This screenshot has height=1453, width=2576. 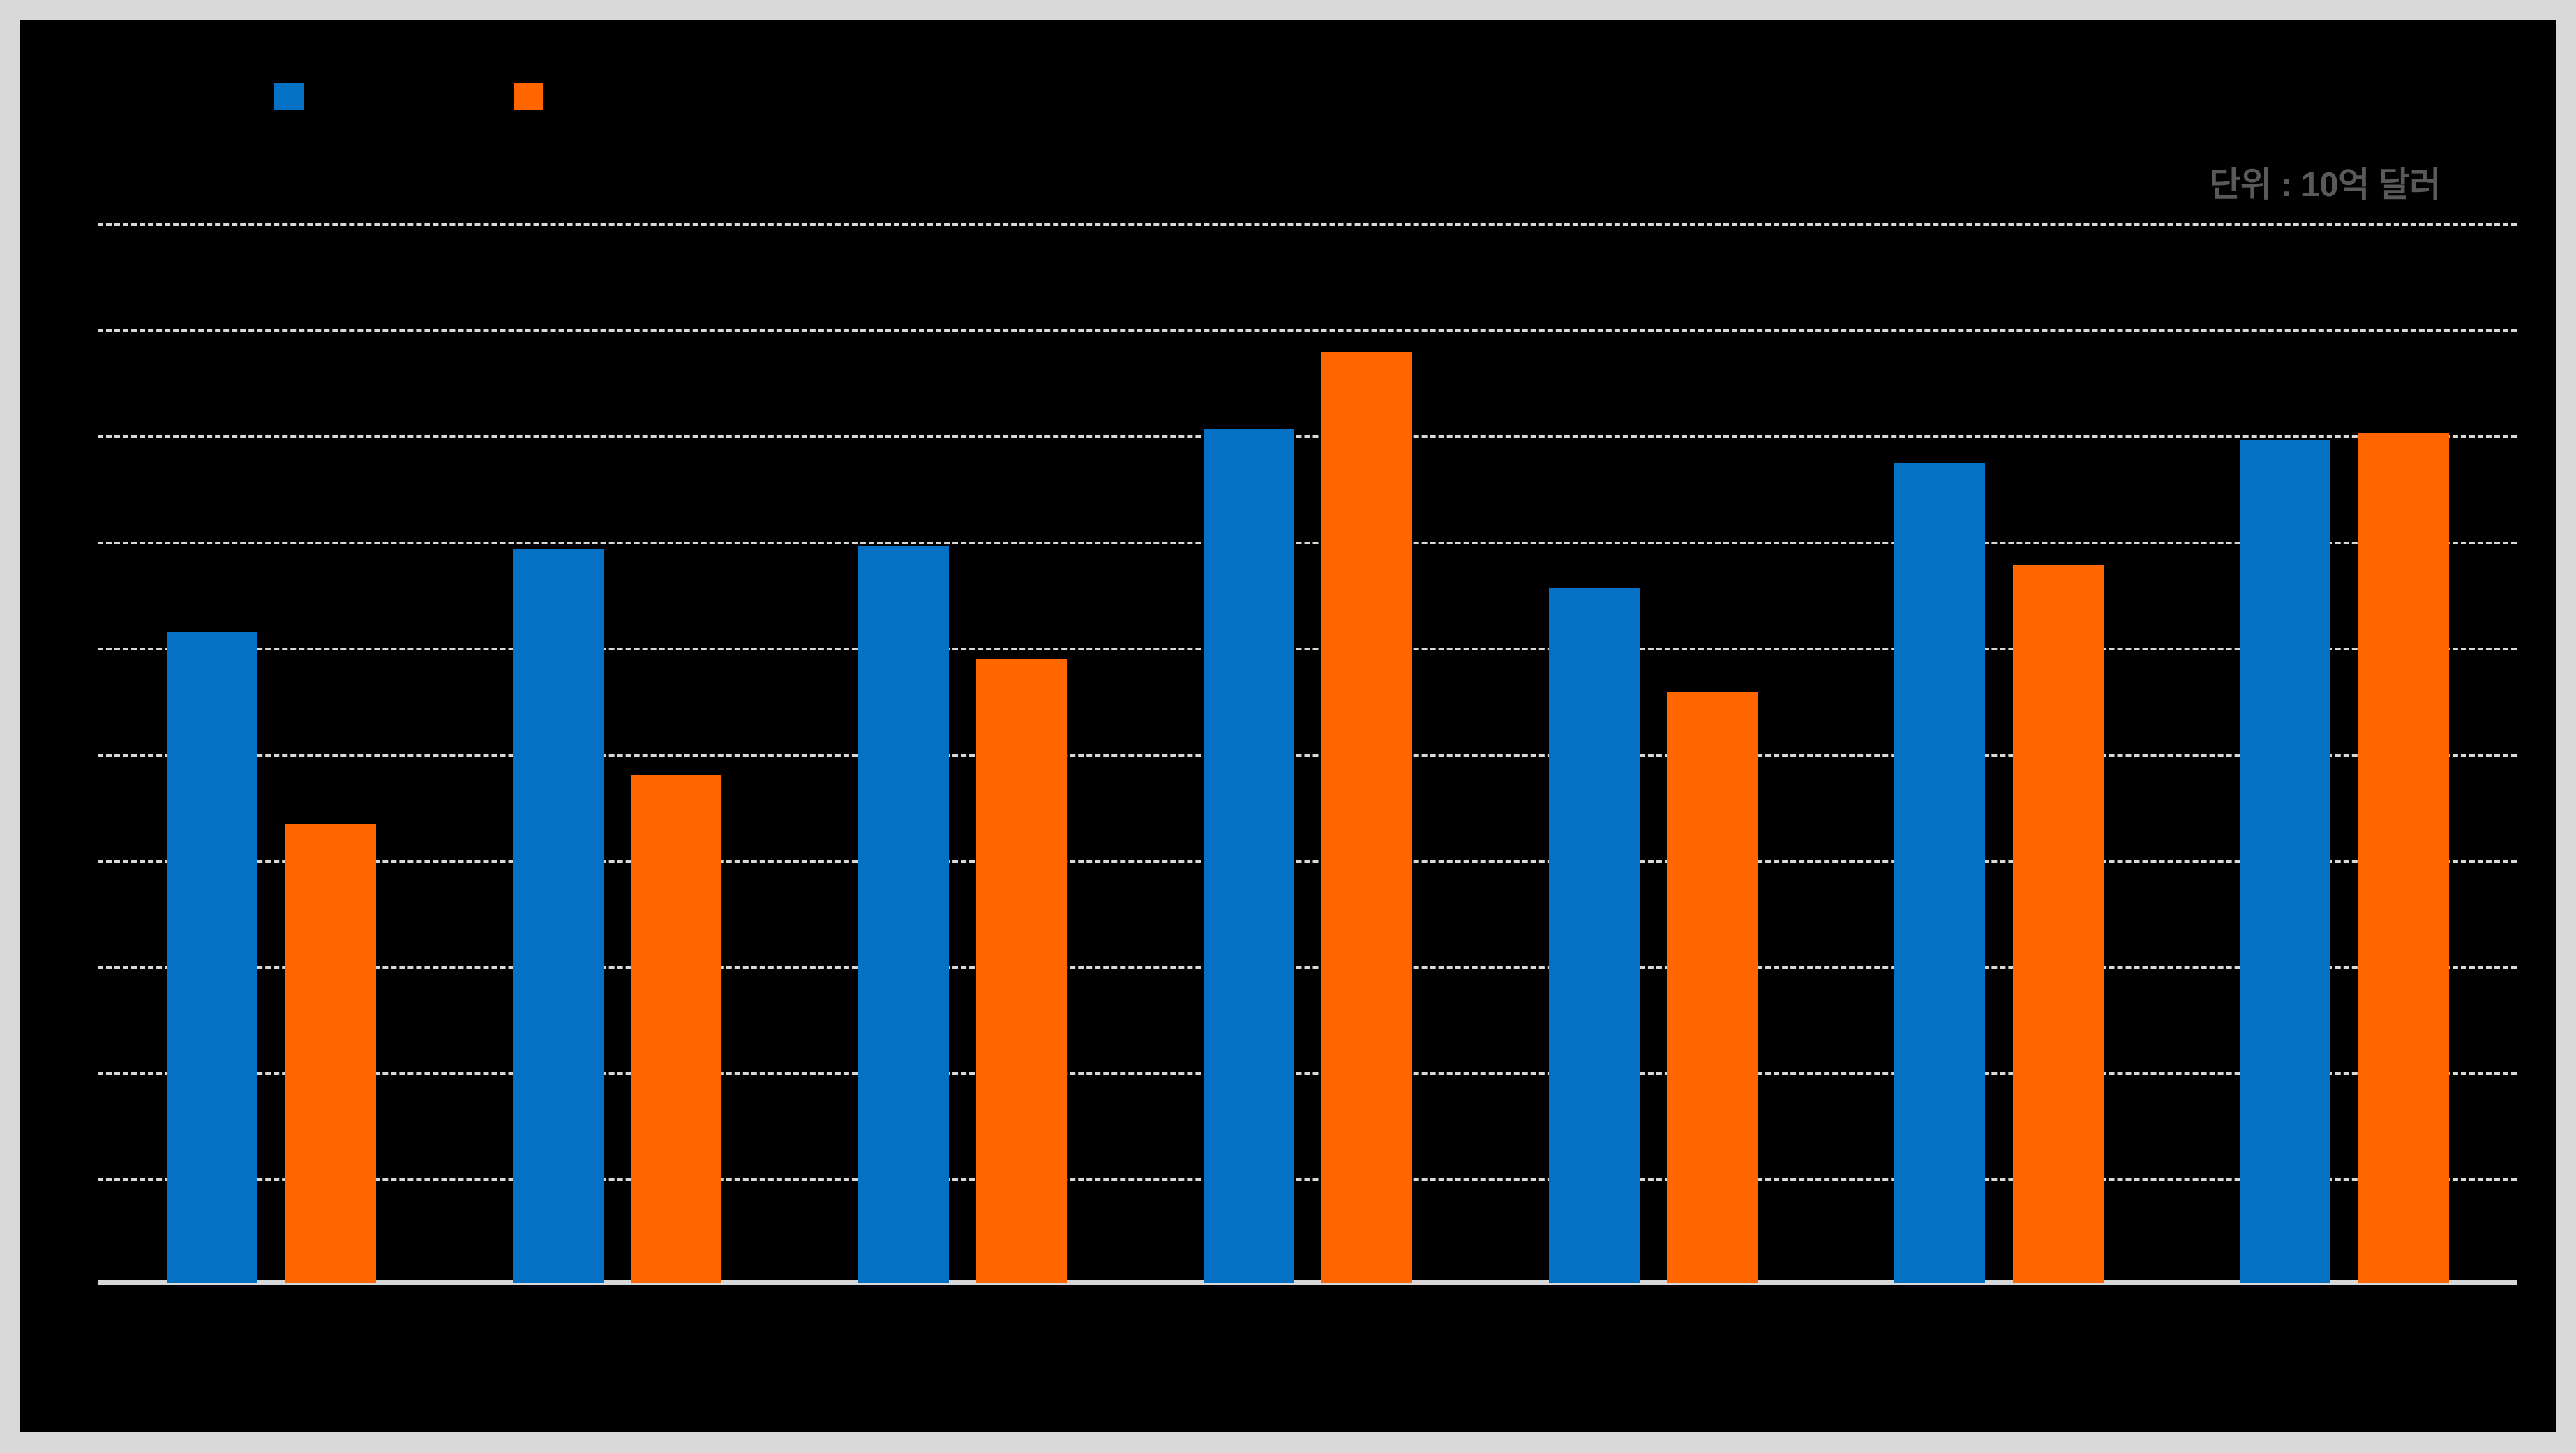 I want to click on chart-legend, so click(x=1288, y=79).